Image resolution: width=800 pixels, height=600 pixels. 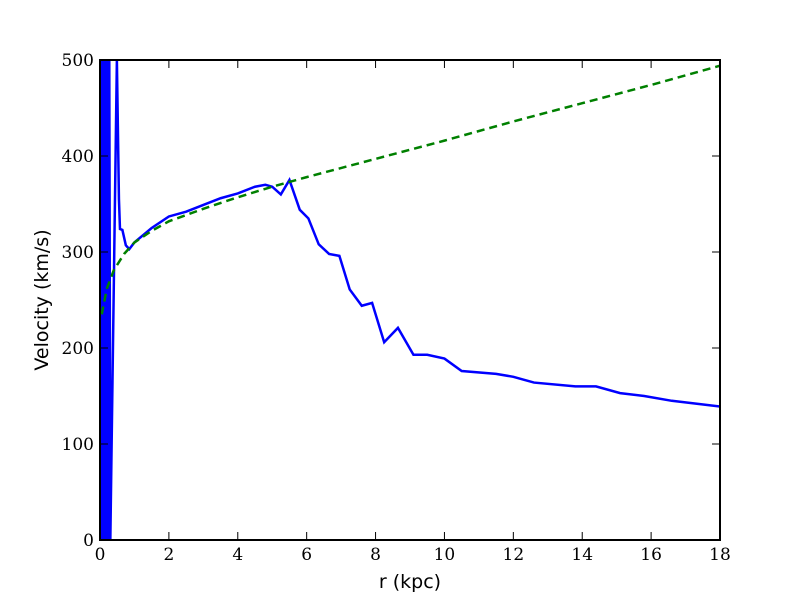 What do you see at coordinates (42, 299) in the screenshot?
I see `y-axis-label: Velocity (km/s)` at bounding box center [42, 299].